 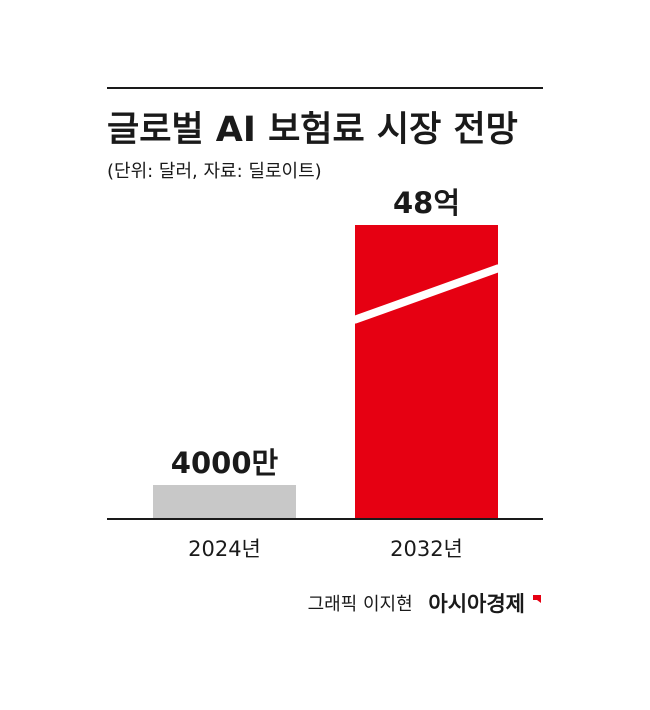 What do you see at coordinates (426, 549) in the screenshot?
I see `x-tick-label: 2032년` at bounding box center [426, 549].